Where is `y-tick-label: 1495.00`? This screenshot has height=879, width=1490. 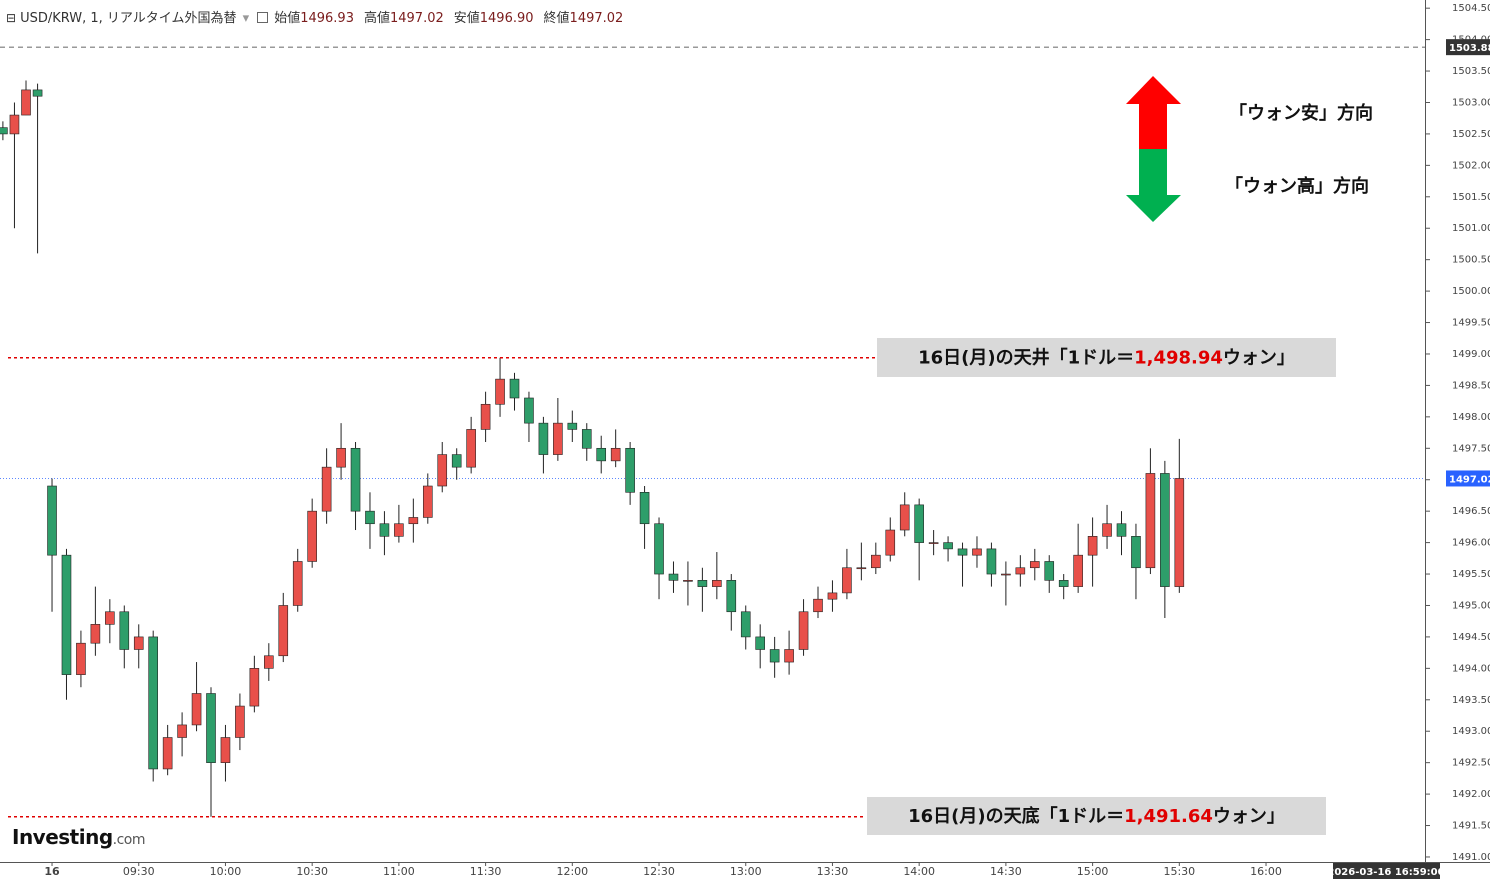
y-tick-label: 1495.00 is located at coordinates (1471, 605).